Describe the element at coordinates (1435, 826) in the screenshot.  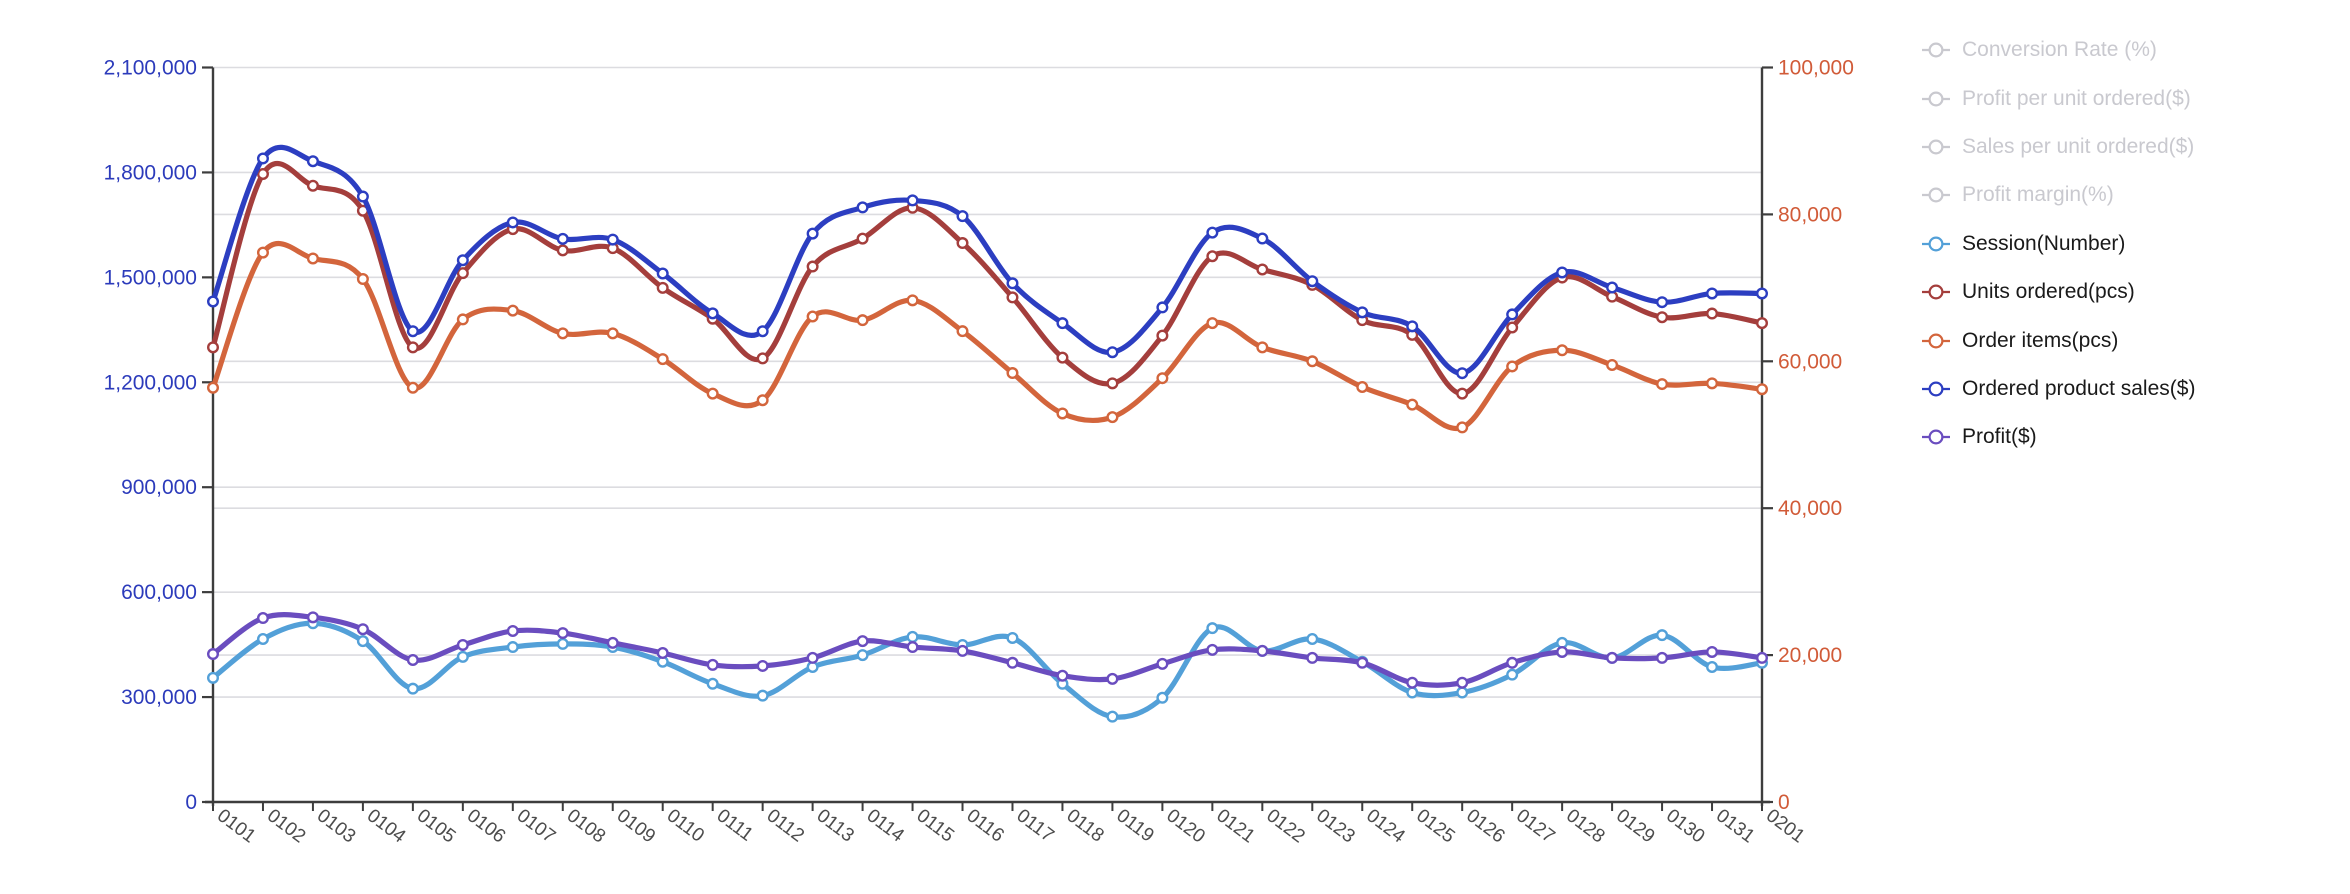
I see `x-axis-tick-label: 0125` at that location.